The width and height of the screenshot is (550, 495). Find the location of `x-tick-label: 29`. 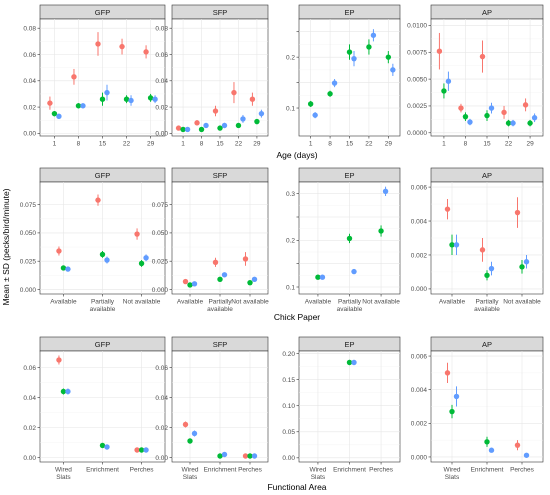

x-tick-label: 29 is located at coordinates (530, 144).